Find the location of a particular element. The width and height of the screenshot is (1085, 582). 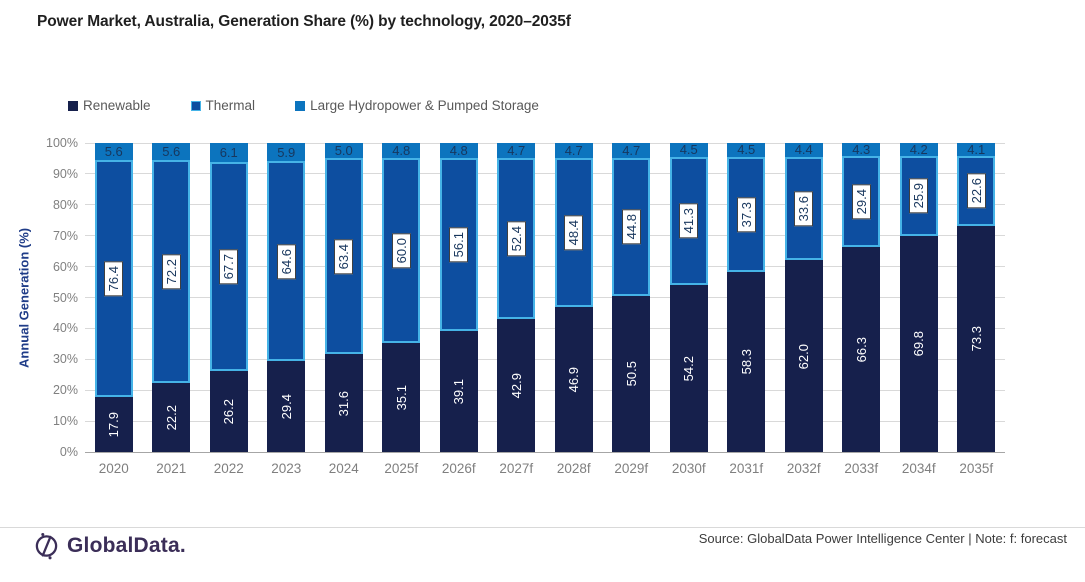

legend-item-large-hydropower-pumped-storage: Large Hydropower & Pumped Storage is located at coordinates (417, 105).